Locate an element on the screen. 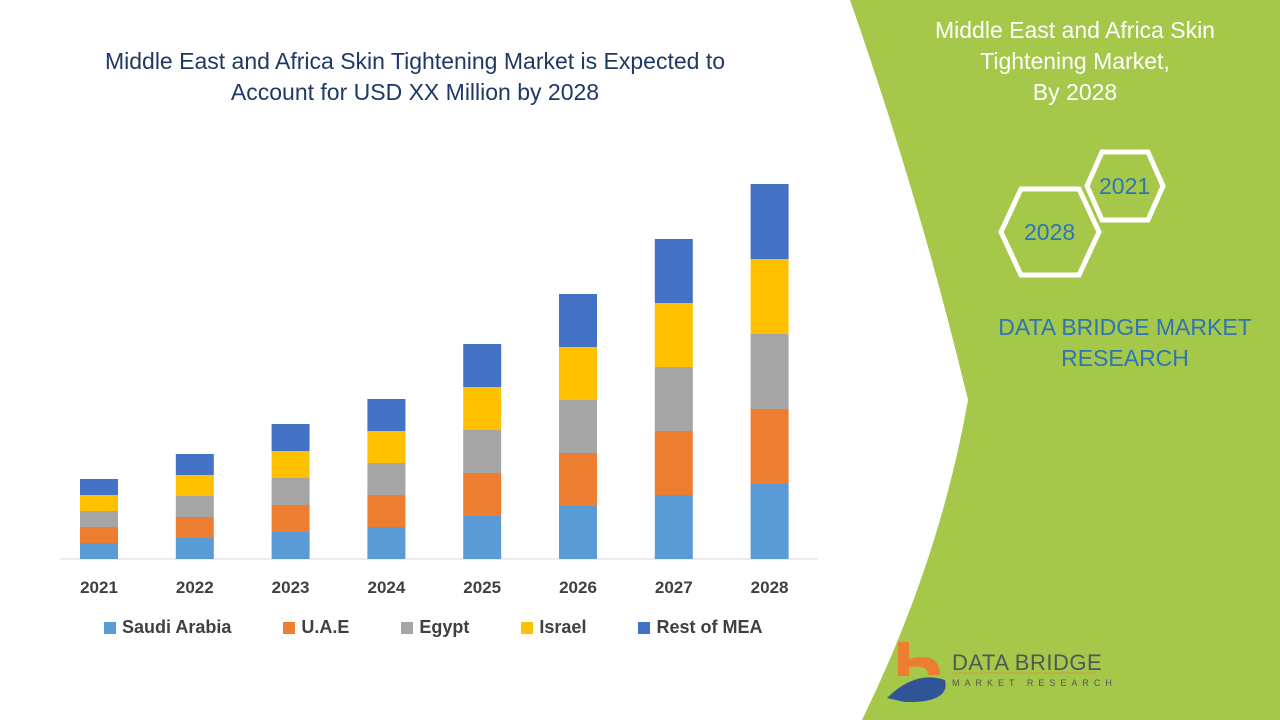 This screenshot has width=1280, height=720. legend-item: Israel is located at coordinates (553, 627).